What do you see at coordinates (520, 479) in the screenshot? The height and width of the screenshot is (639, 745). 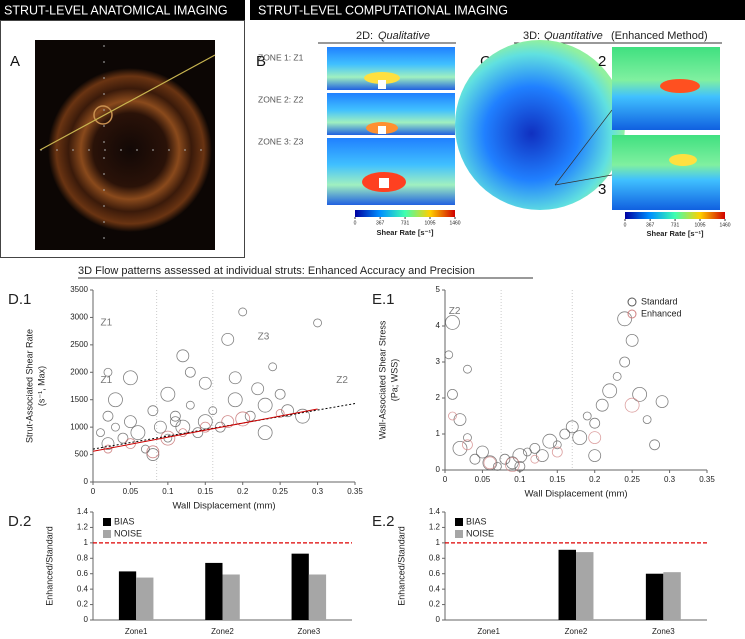 I see `x-tick-label: 0.1` at bounding box center [520, 479].